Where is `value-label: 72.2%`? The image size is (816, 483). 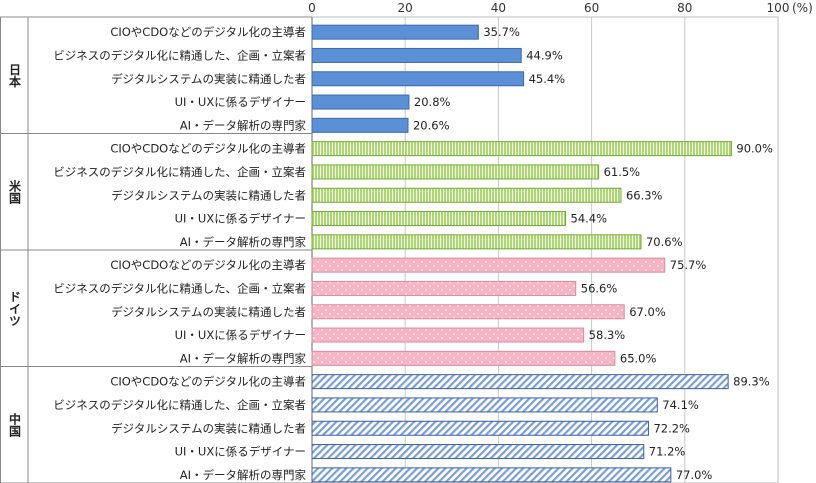 value-label: 72.2% is located at coordinates (671, 428).